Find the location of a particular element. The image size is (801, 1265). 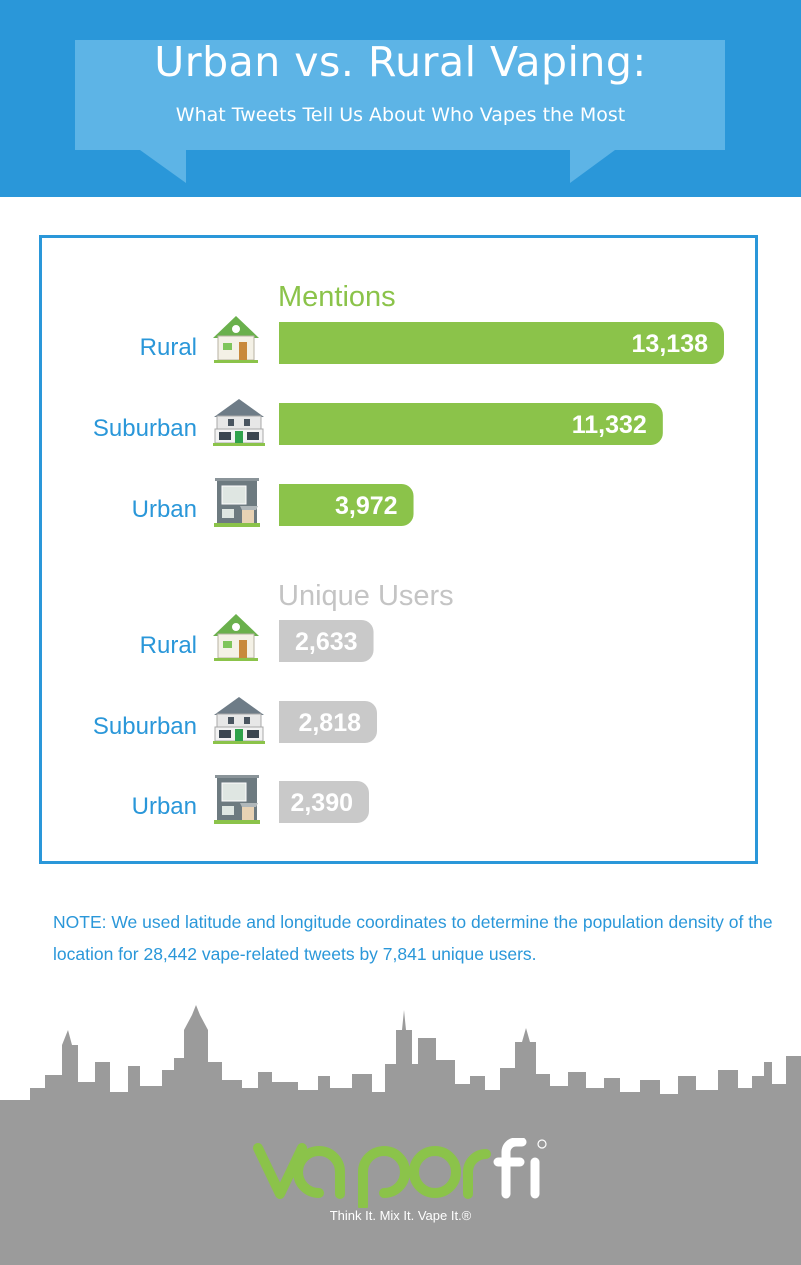

value-label: 2,633 is located at coordinates (326, 642).